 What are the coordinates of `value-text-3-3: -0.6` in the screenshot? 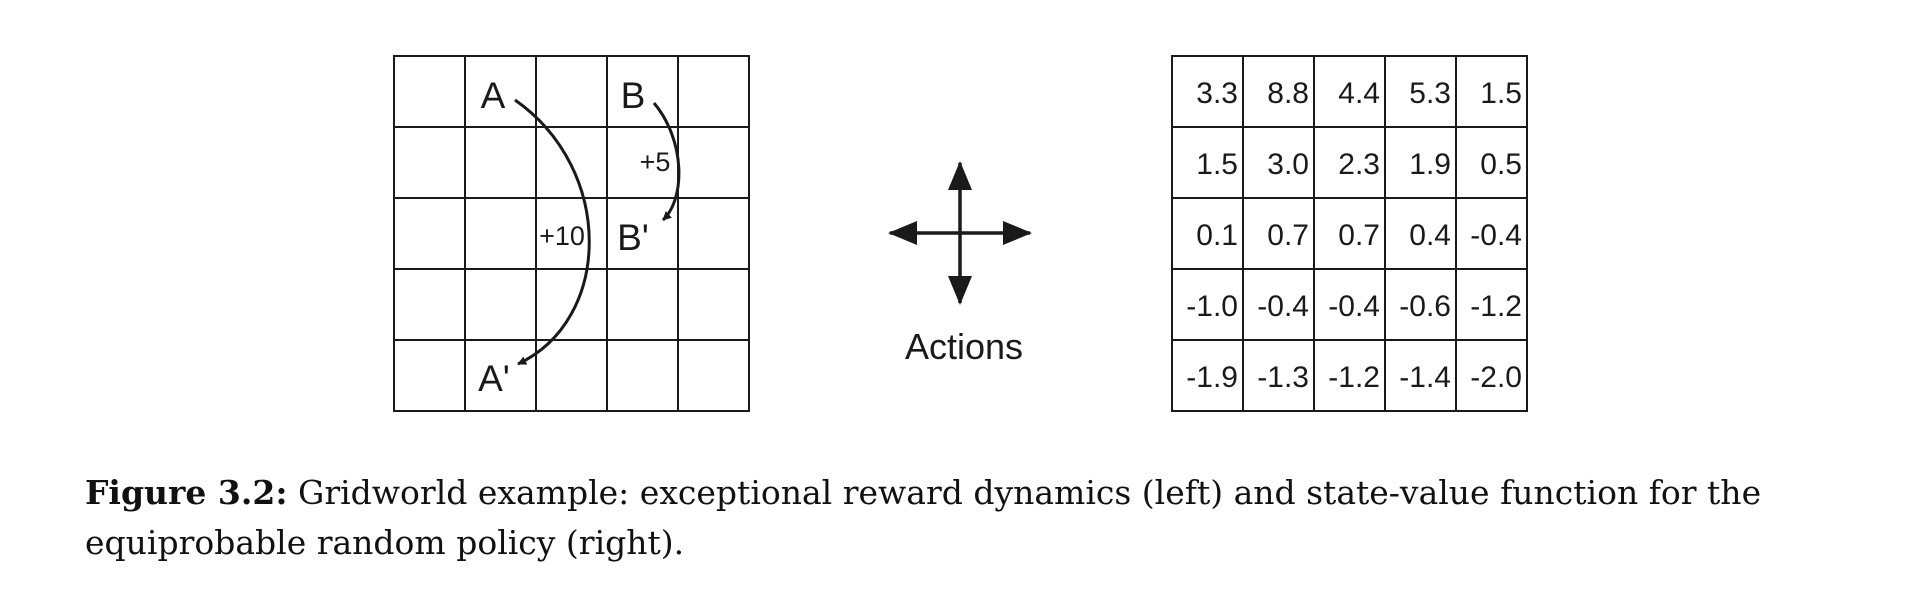 It's located at (1425, 306).